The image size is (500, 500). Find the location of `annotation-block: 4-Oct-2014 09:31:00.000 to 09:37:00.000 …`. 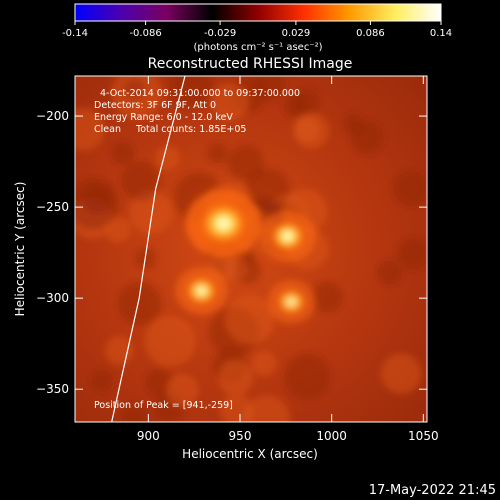

annotation-block: 4-Oct-2014 09:31:00.000 to 09:37:00.000 … is located at coordinates (197, 111).